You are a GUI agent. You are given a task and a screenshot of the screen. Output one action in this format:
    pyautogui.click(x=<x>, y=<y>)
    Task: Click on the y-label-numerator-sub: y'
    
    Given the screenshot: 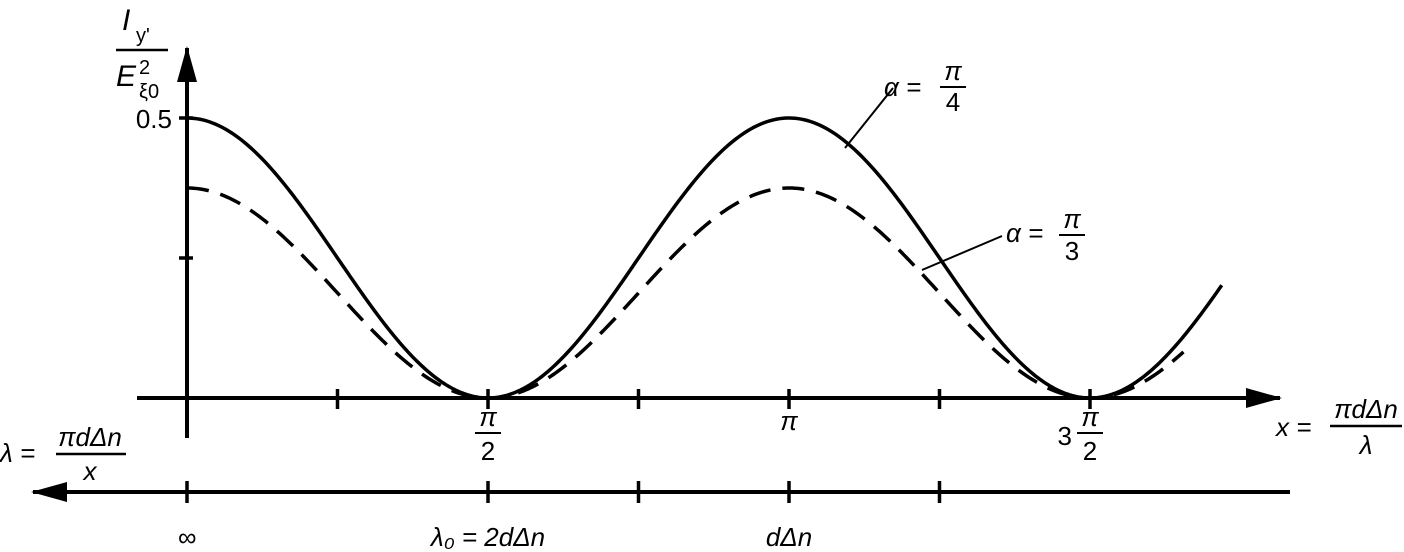 What is the action you would take?
    pyautogui.click(x=143, y=36)
    